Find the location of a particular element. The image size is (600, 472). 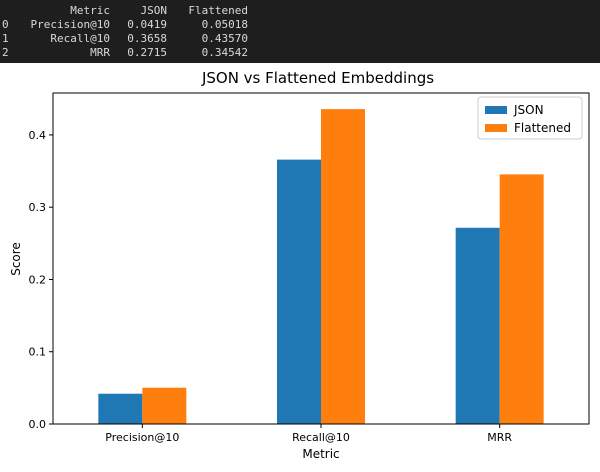

x-ticks-group: Precision@10 Recall@10 MRR is located at coordinates (308, 434).